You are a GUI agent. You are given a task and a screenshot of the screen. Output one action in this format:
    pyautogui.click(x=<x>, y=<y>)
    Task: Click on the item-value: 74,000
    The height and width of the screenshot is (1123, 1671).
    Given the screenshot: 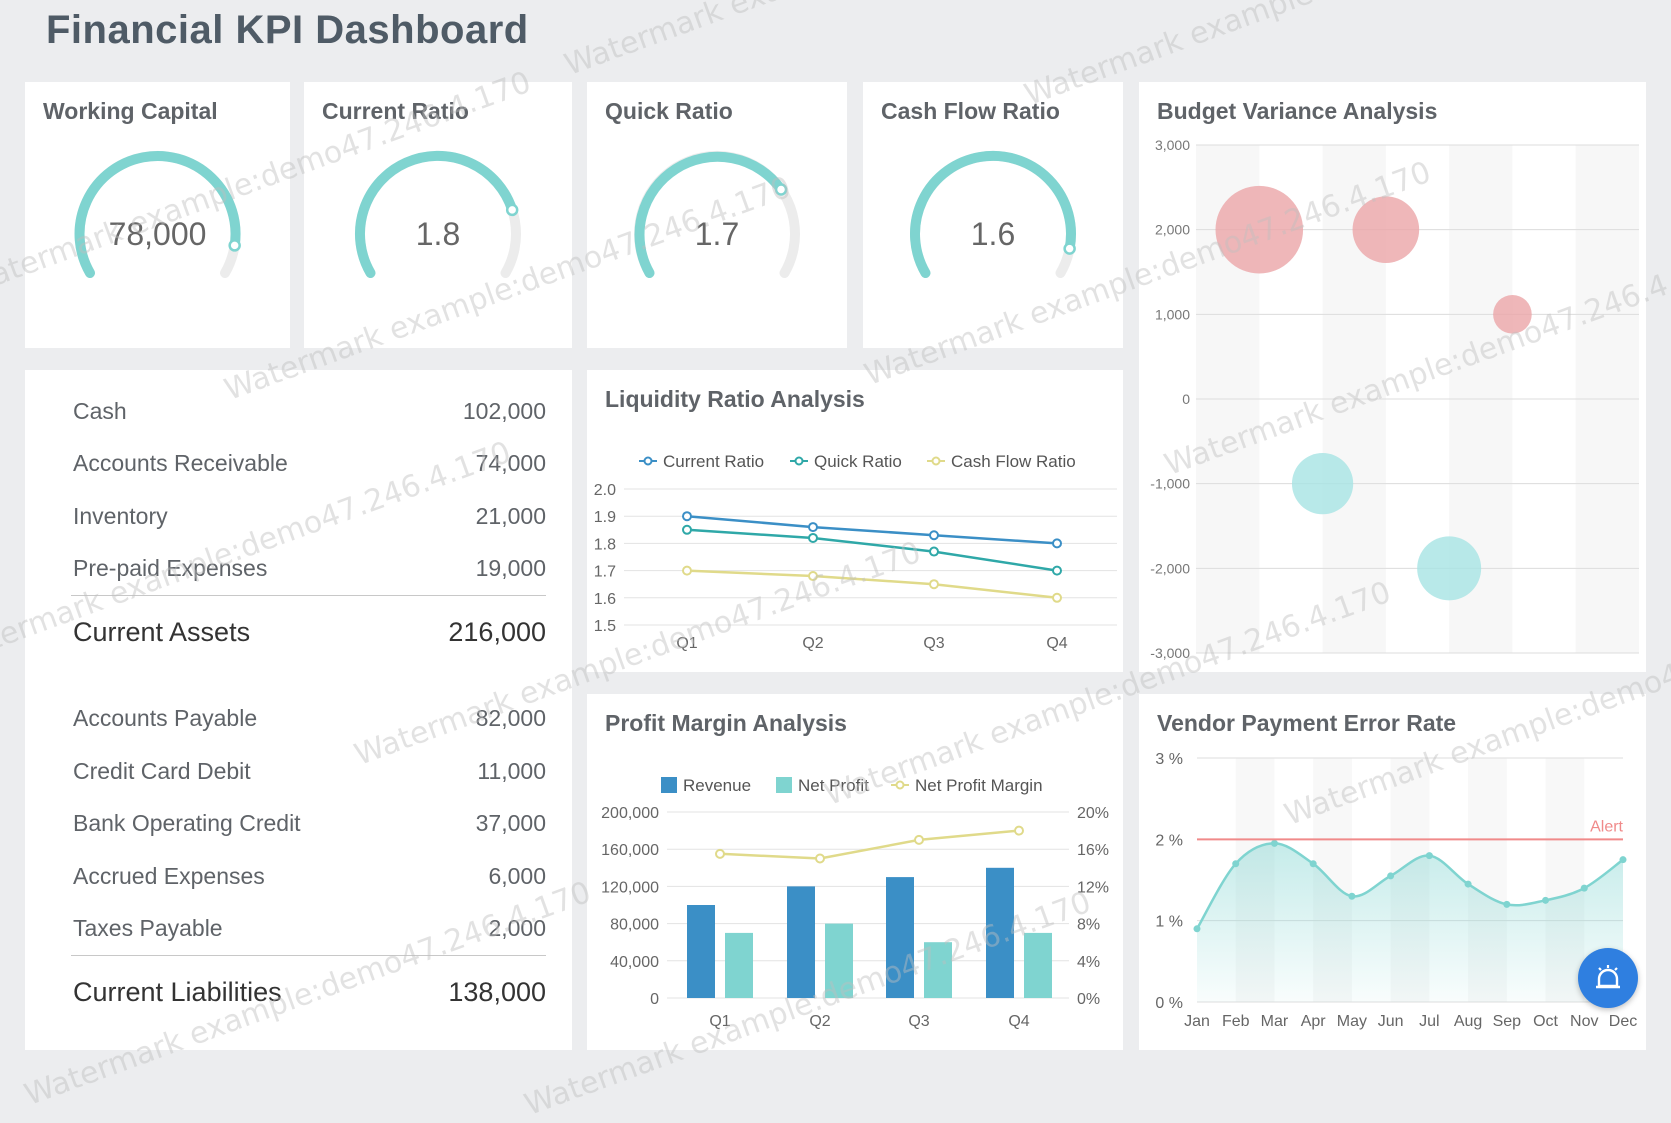 What is the action you would take?
    pyautogui.click(x=510, y=463)
    